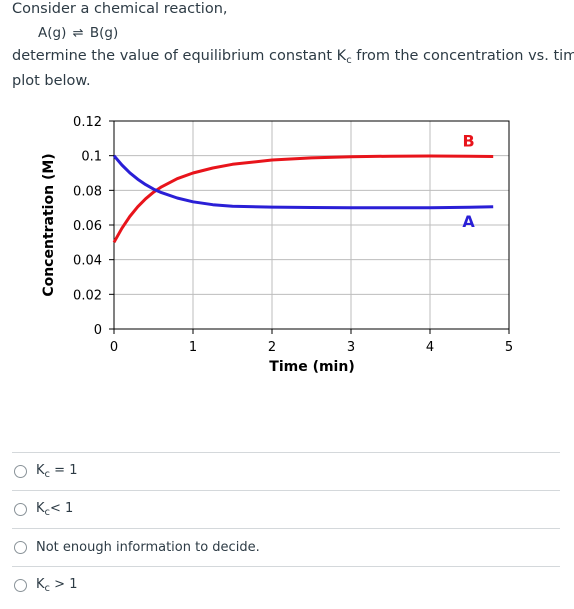  Describe the element at coordinates (91, 157) in the screenshot. I see `y-tick-label: 0.1` at that location.